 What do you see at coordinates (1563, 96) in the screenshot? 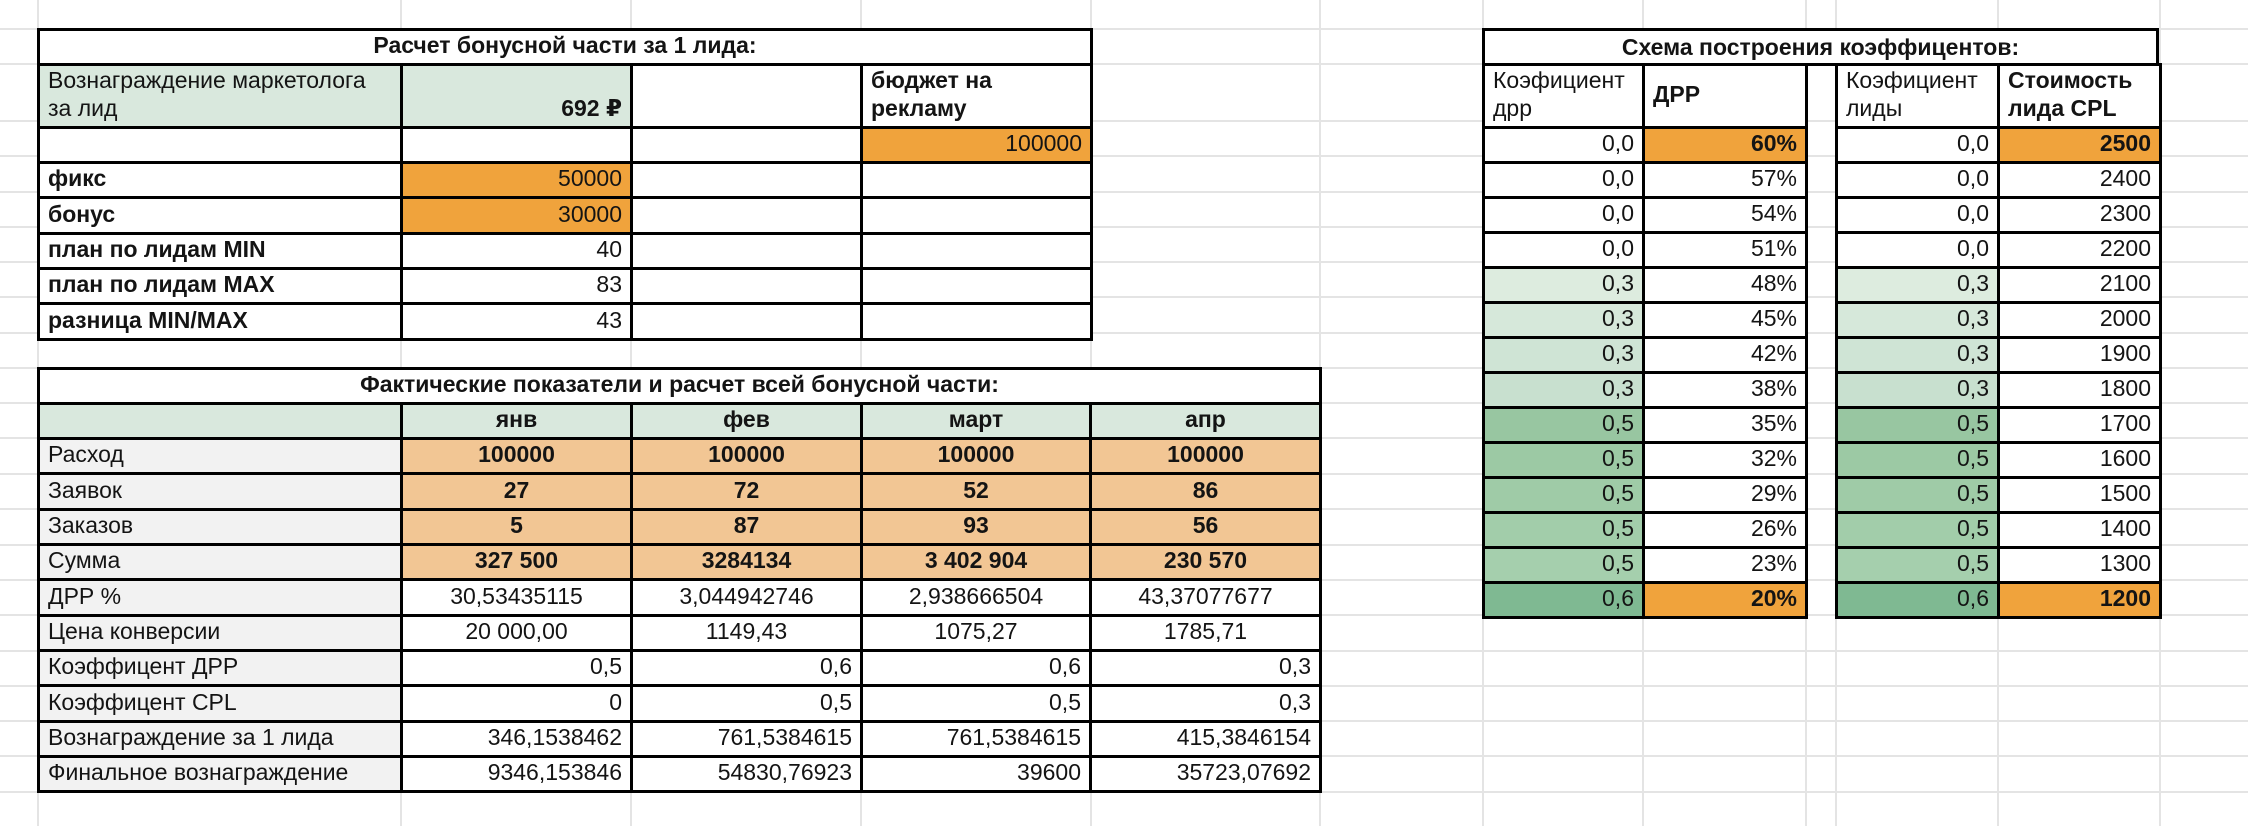
I see `drr-coef-header-cell: Коэфициент дрр` at bounding box center [1563, 96].